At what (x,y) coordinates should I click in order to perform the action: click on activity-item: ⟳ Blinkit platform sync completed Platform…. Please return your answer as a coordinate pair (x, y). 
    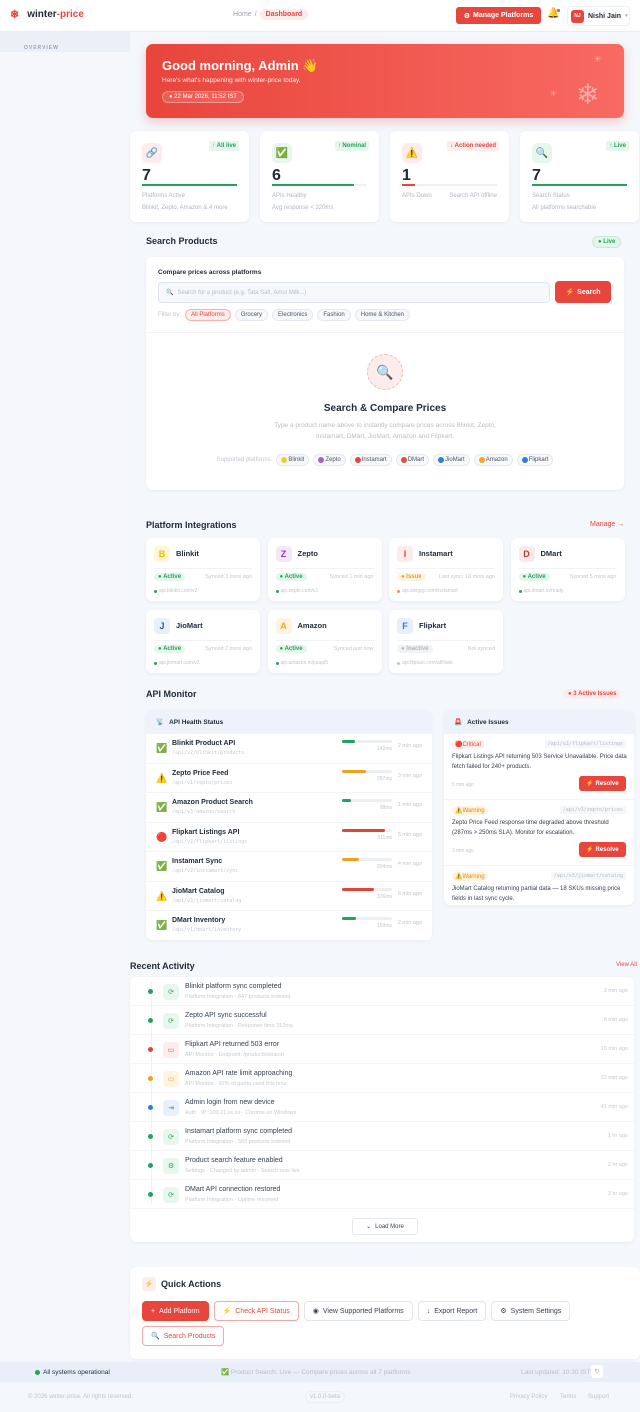
    Looking at the image, I should click on (382, 991).